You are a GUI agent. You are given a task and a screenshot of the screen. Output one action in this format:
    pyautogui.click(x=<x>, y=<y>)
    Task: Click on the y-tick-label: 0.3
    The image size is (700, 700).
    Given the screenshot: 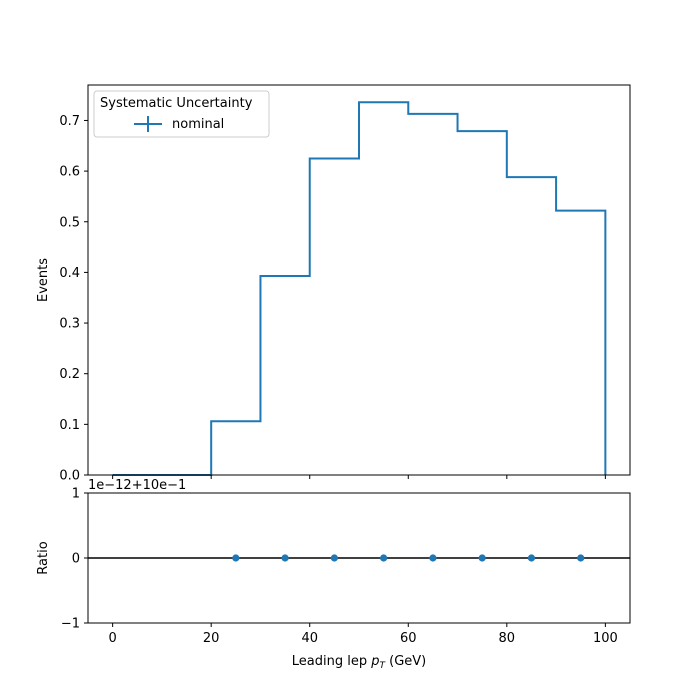 What is the action you would take?
    pyautogui.click(x=69, y=324)
    